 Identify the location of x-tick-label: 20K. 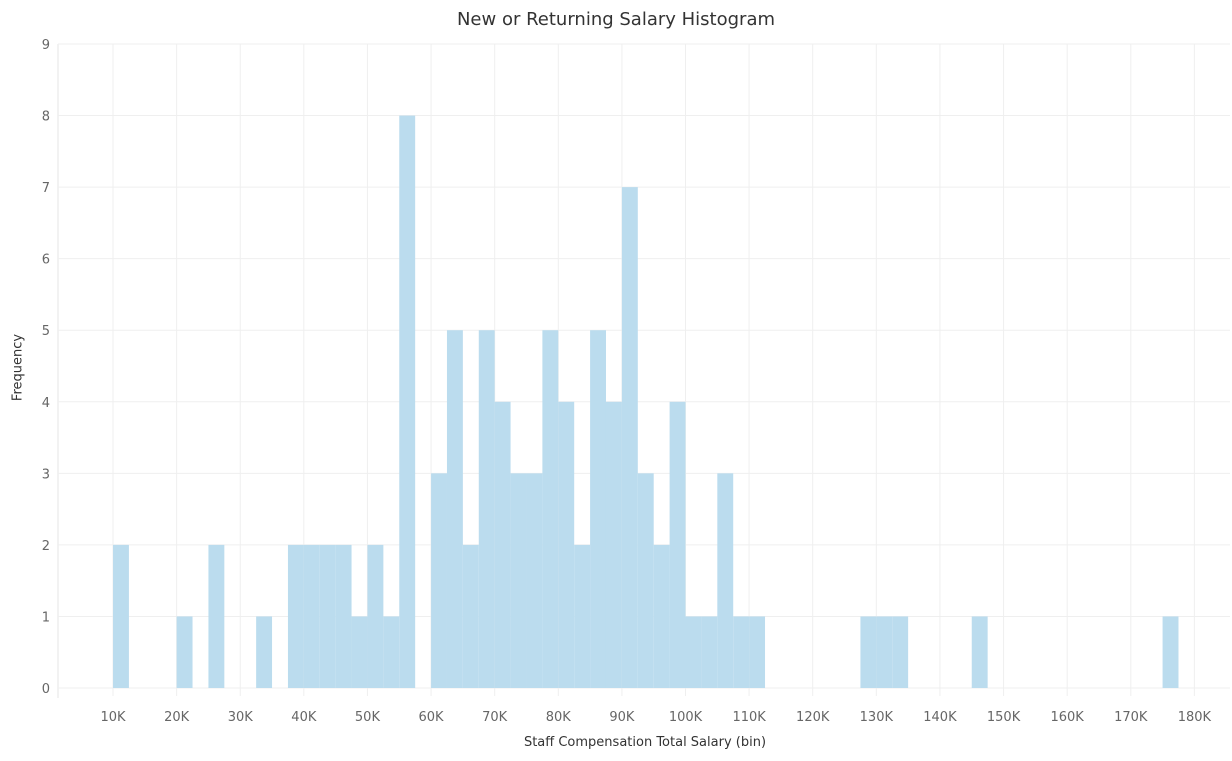
(177, 717).